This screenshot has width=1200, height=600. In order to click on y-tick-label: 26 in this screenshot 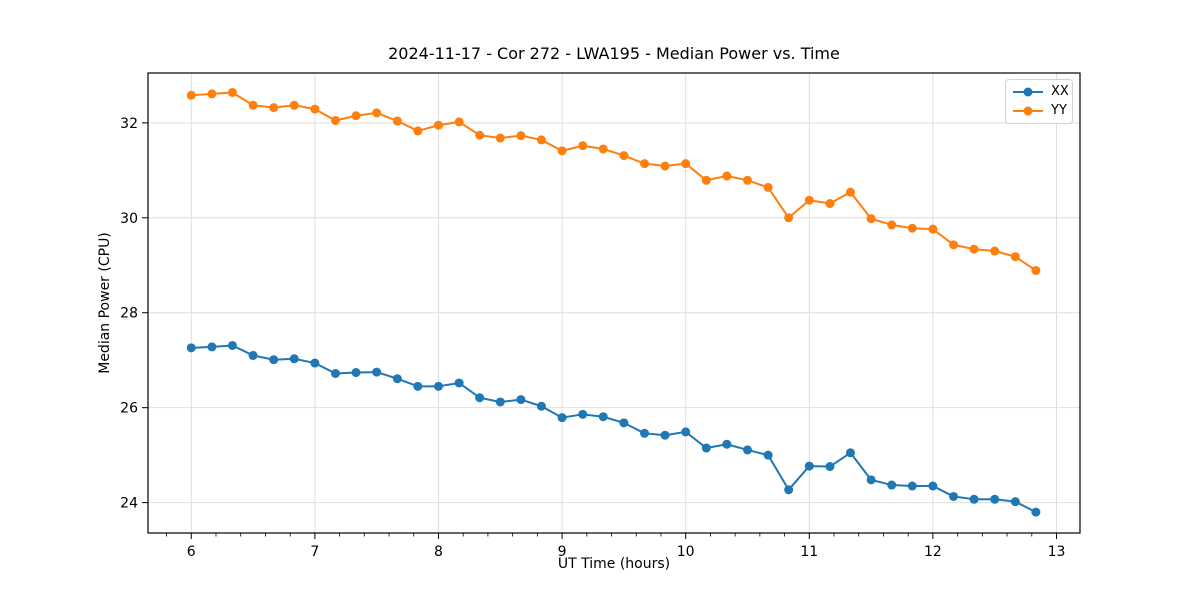, I will do `click(129, 409)`.